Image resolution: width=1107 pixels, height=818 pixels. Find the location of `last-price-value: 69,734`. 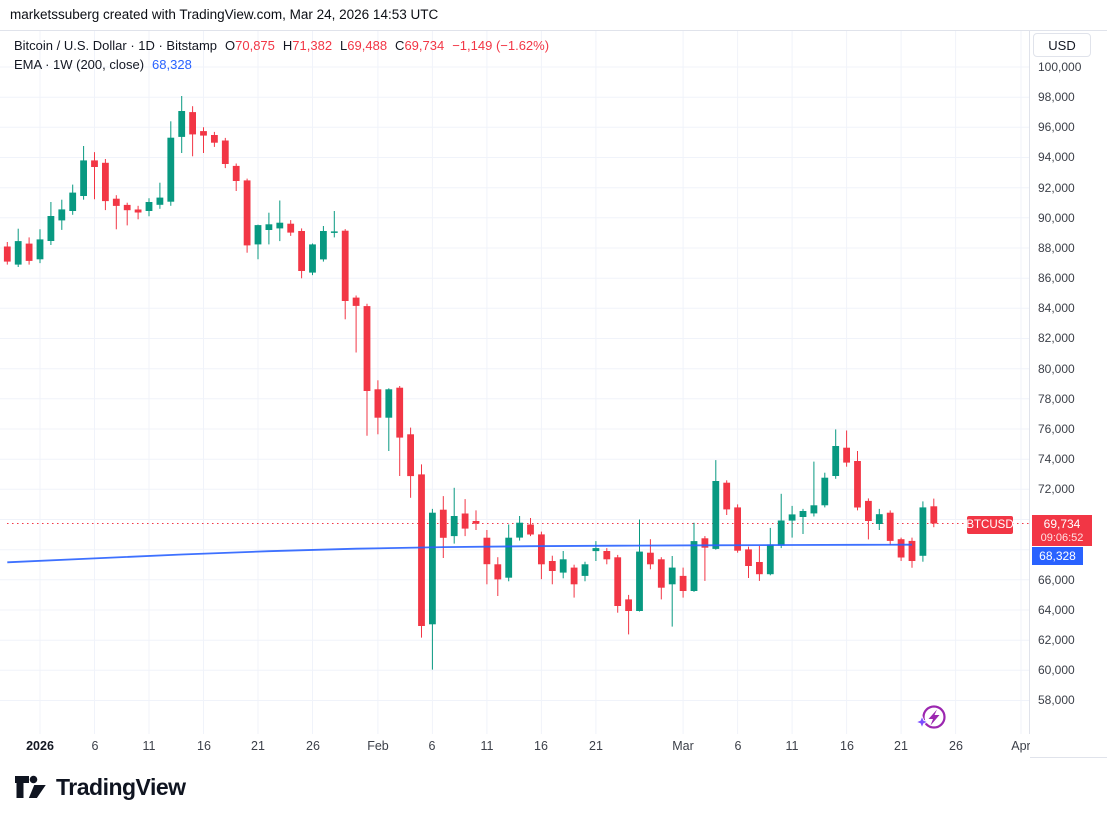

last-price-value: 69,734 is located at coordinates (1062, 523).